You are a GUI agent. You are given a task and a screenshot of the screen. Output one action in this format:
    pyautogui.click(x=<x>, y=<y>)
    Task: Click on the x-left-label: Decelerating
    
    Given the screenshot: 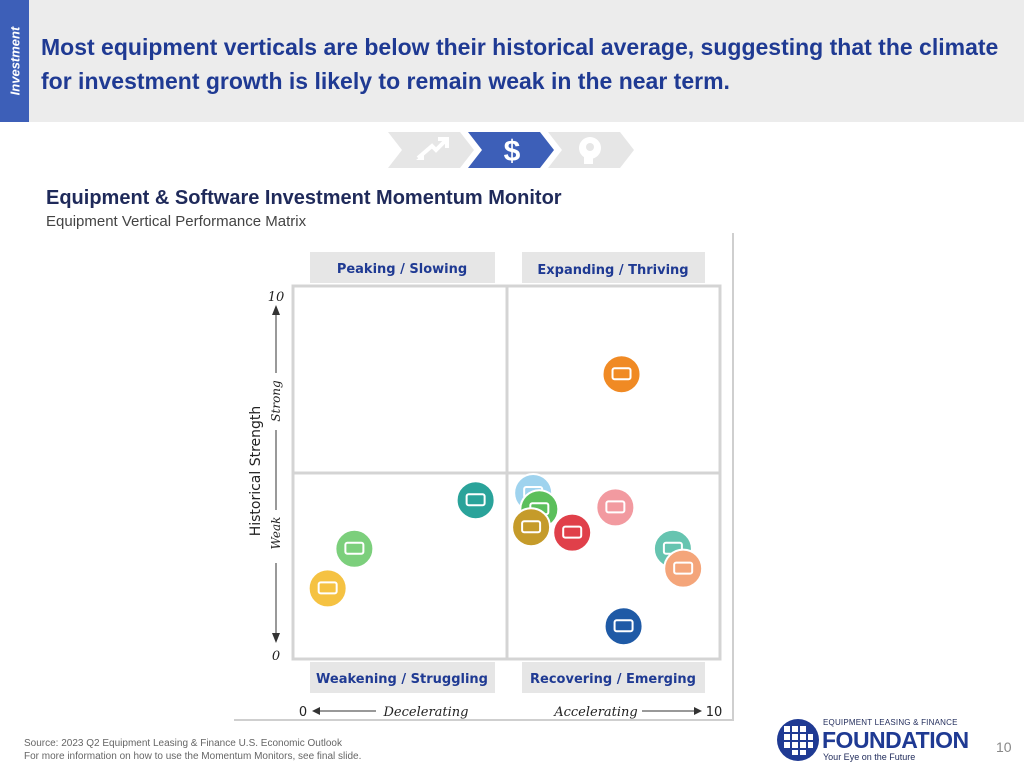 What is the action you would take?
    pyautogui.click(x=426, y=712)
    